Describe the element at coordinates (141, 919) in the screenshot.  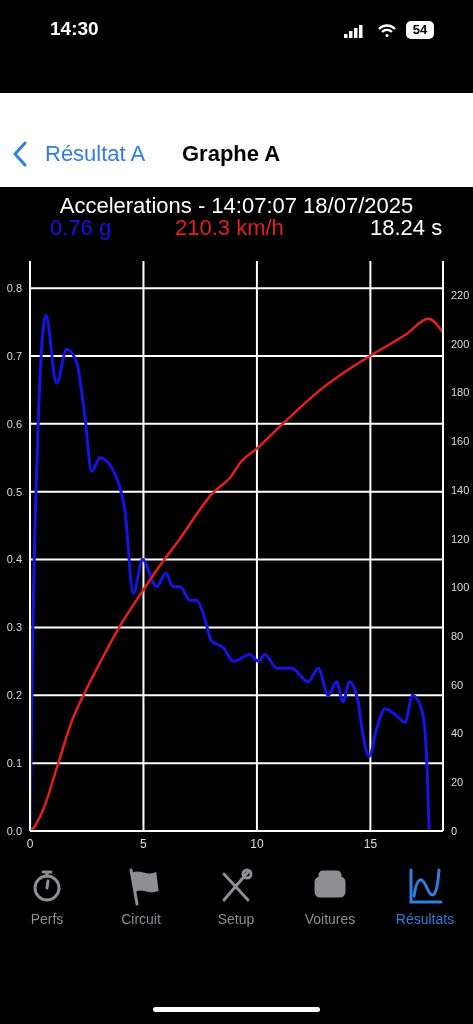
I see `text: Circuit` at that location.